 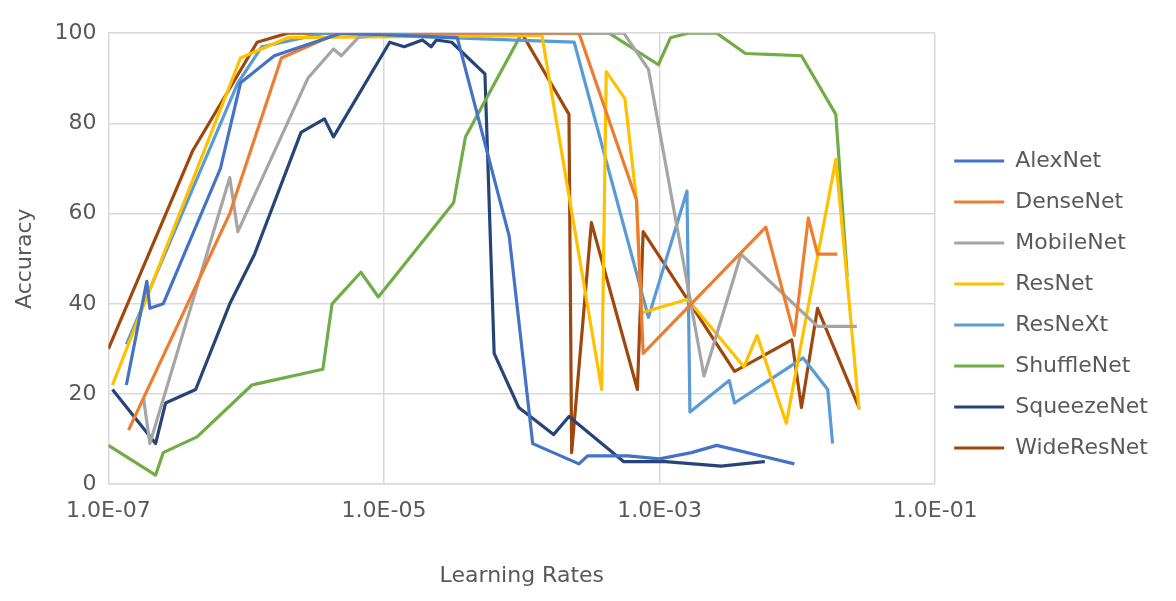 What do you see at coordinates (108, 510) in the screenshot?
I see `x-tick-label: 1.0E-07` at bounding box center [108, 510].